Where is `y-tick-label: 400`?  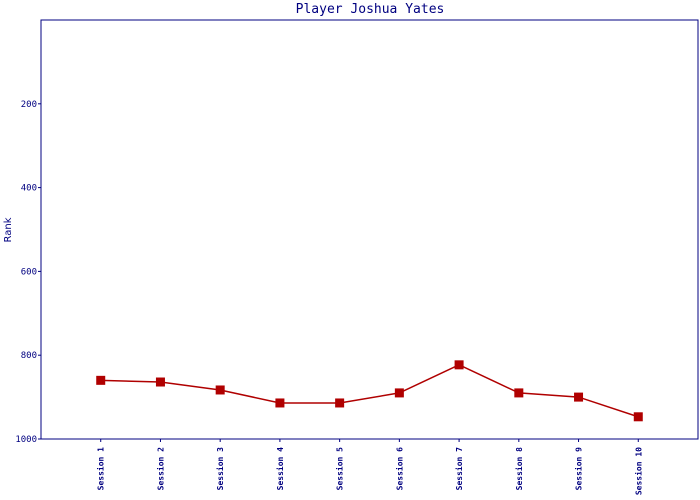
y-tick-label: 400 is located at coordinates (29, 189).